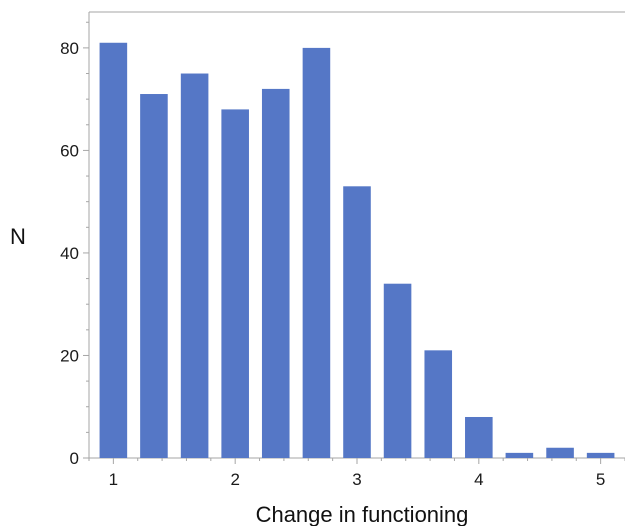  Describe the element at coordinates (69, 150) in the screenshot. I see `y-tick-label: 60` at that location.